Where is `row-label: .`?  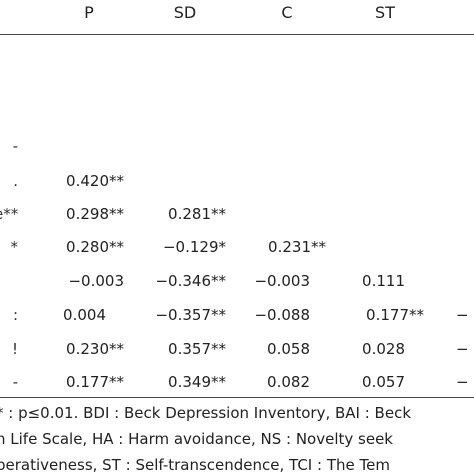
row-label: . is located at coordinates (15, 181).